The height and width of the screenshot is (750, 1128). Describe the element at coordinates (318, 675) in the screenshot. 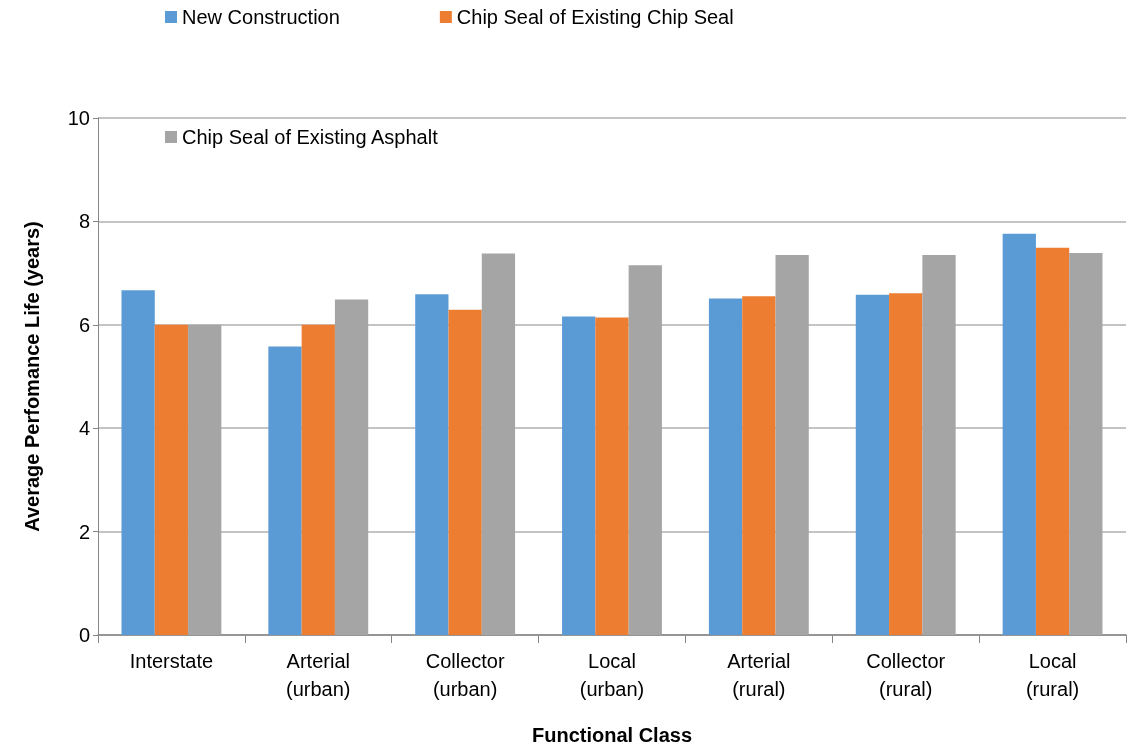

I see `x-tick-label: Arterial (urban)` at that location.